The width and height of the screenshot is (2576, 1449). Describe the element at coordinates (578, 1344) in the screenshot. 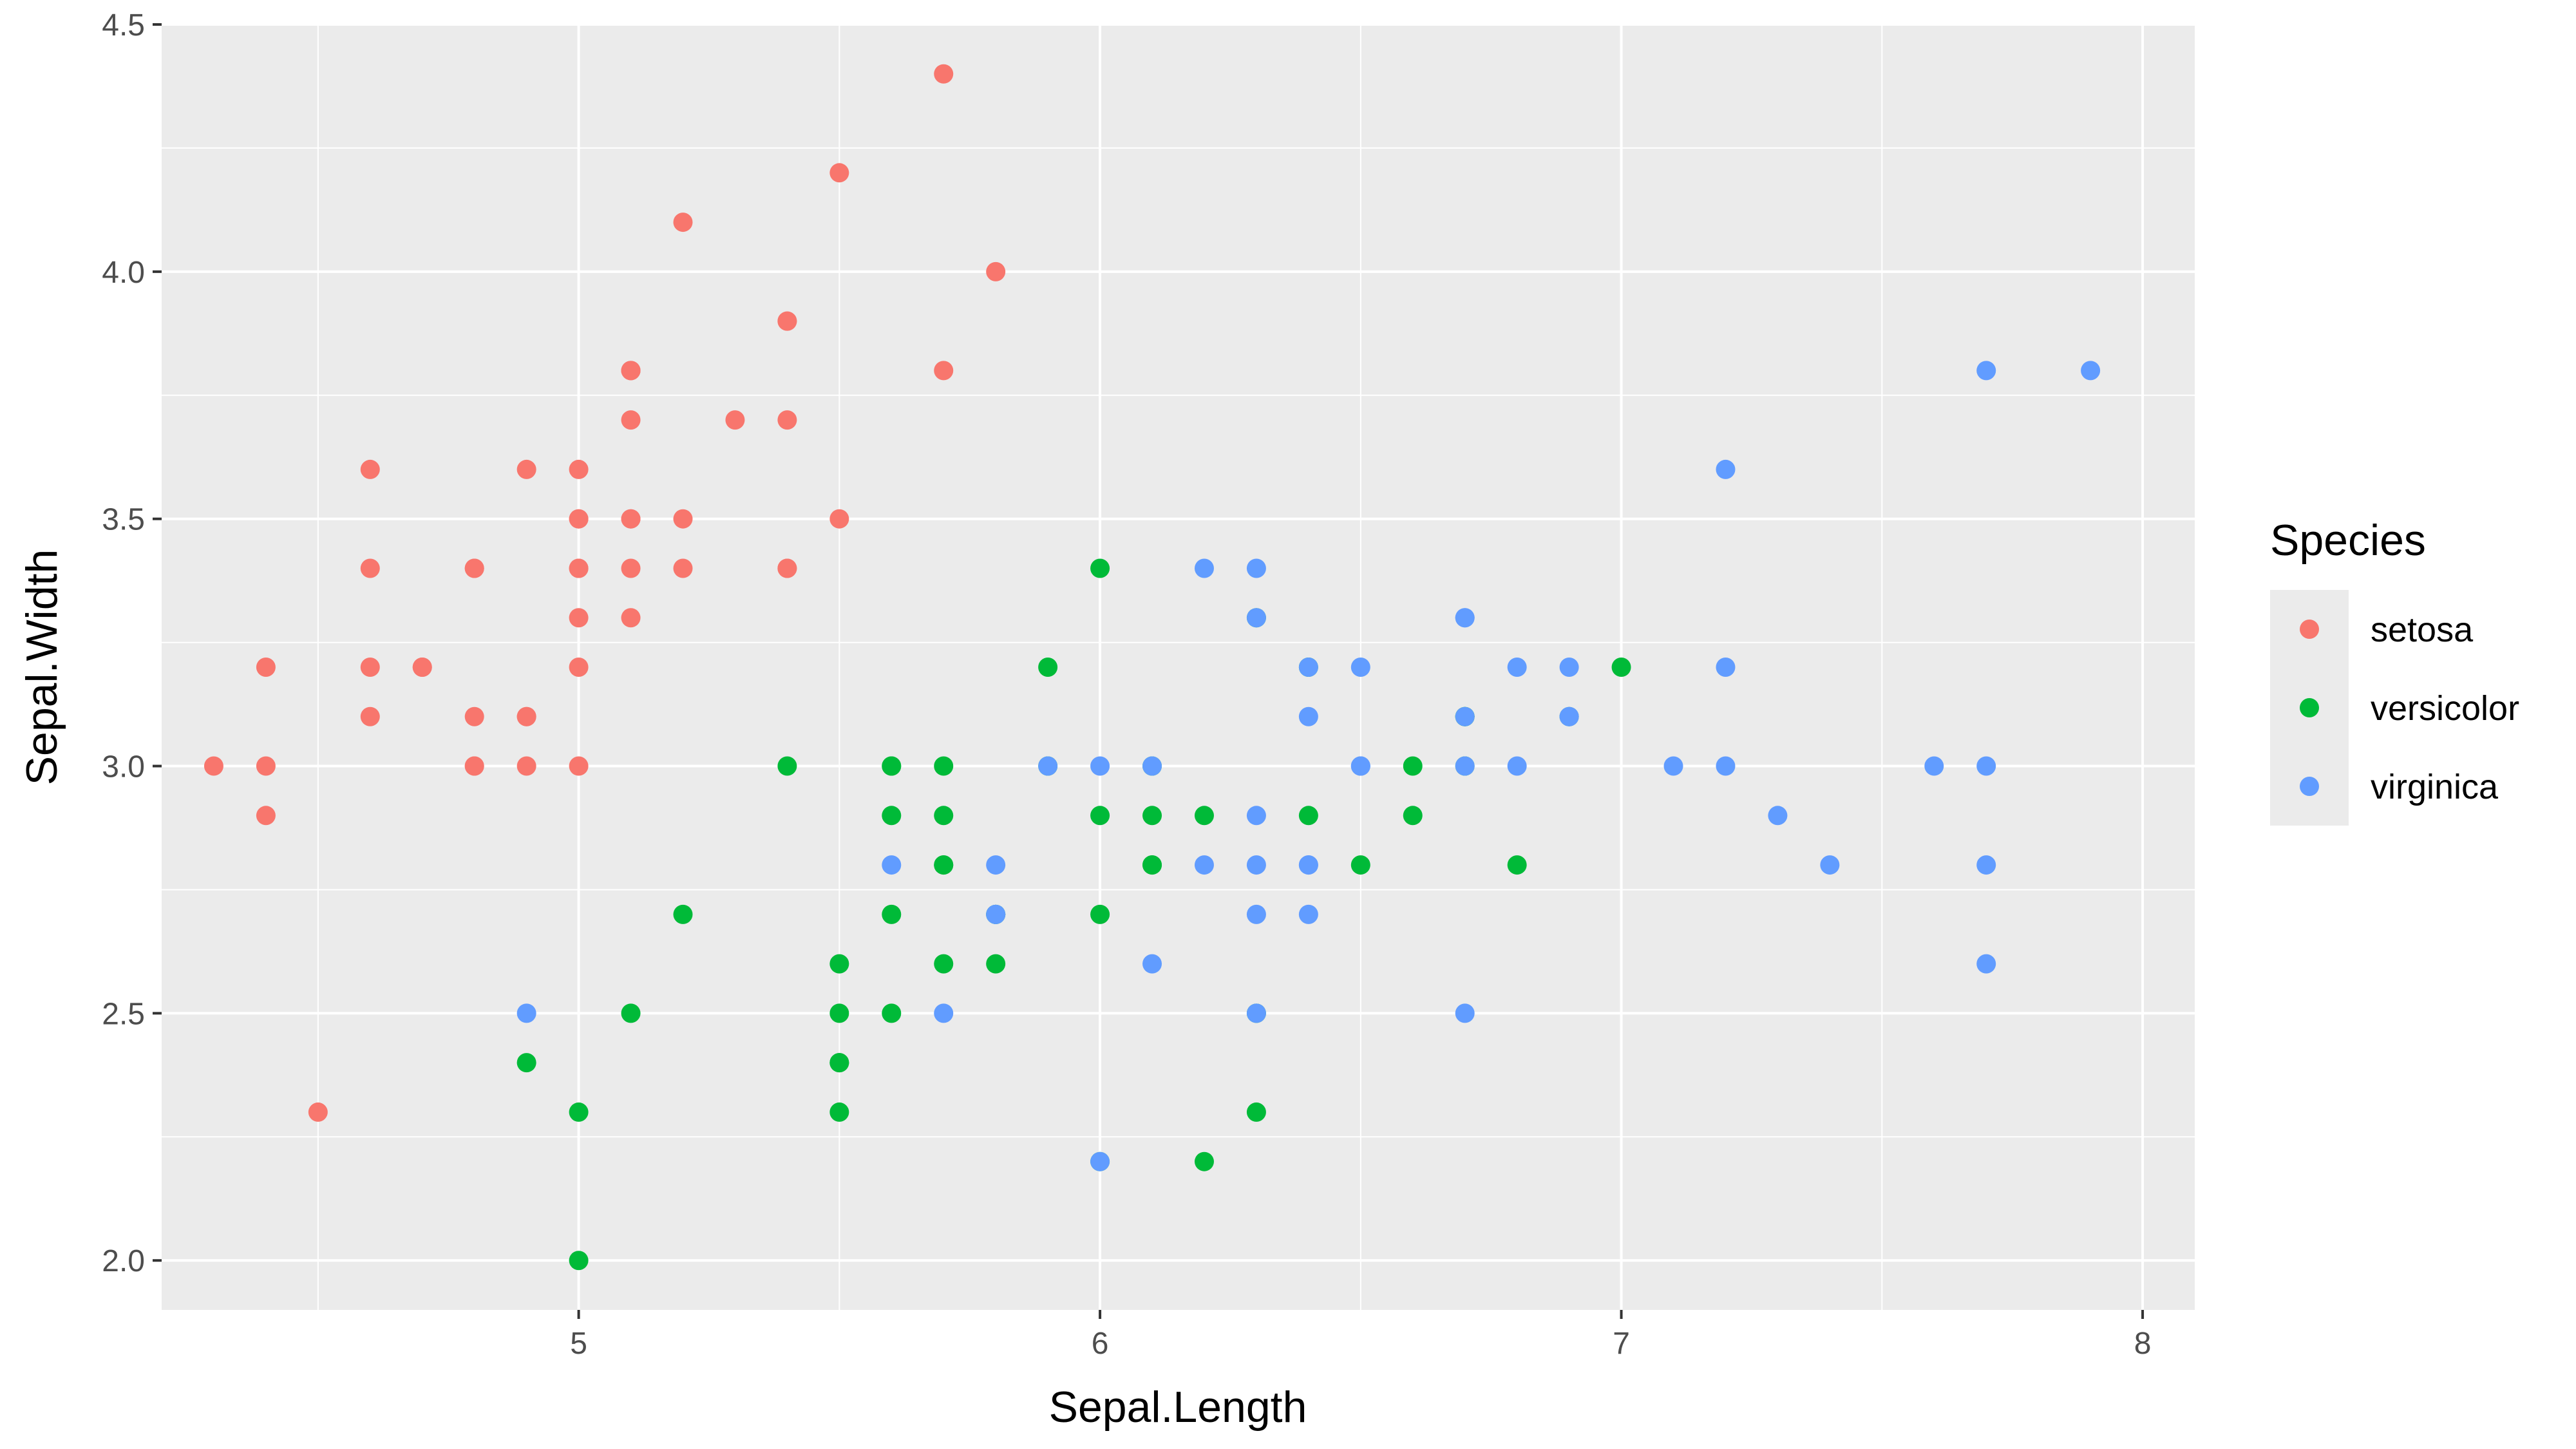

I see `x-tick-label: 5` at that location.